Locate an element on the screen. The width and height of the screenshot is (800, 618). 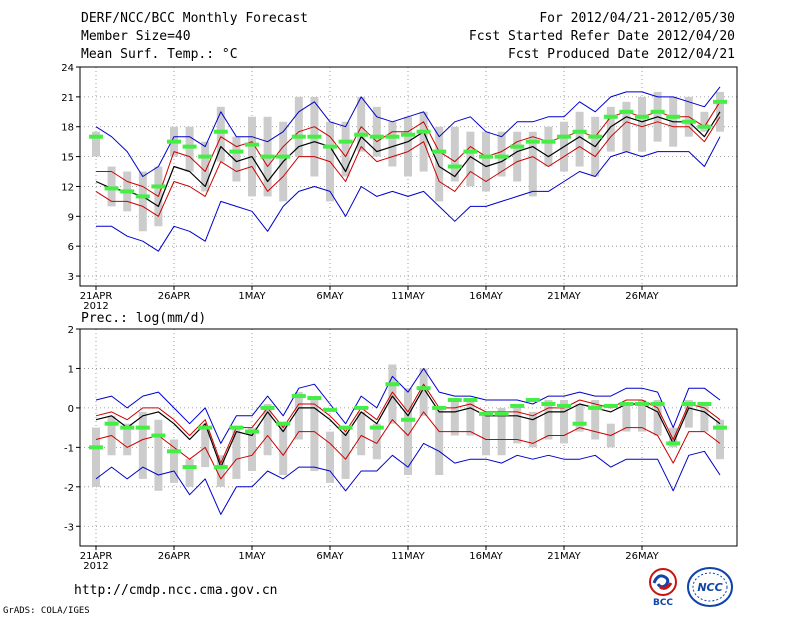
fcst-produced-label: Fcst Produced Date 2012/04/21 is located at coordinates (621, 54).